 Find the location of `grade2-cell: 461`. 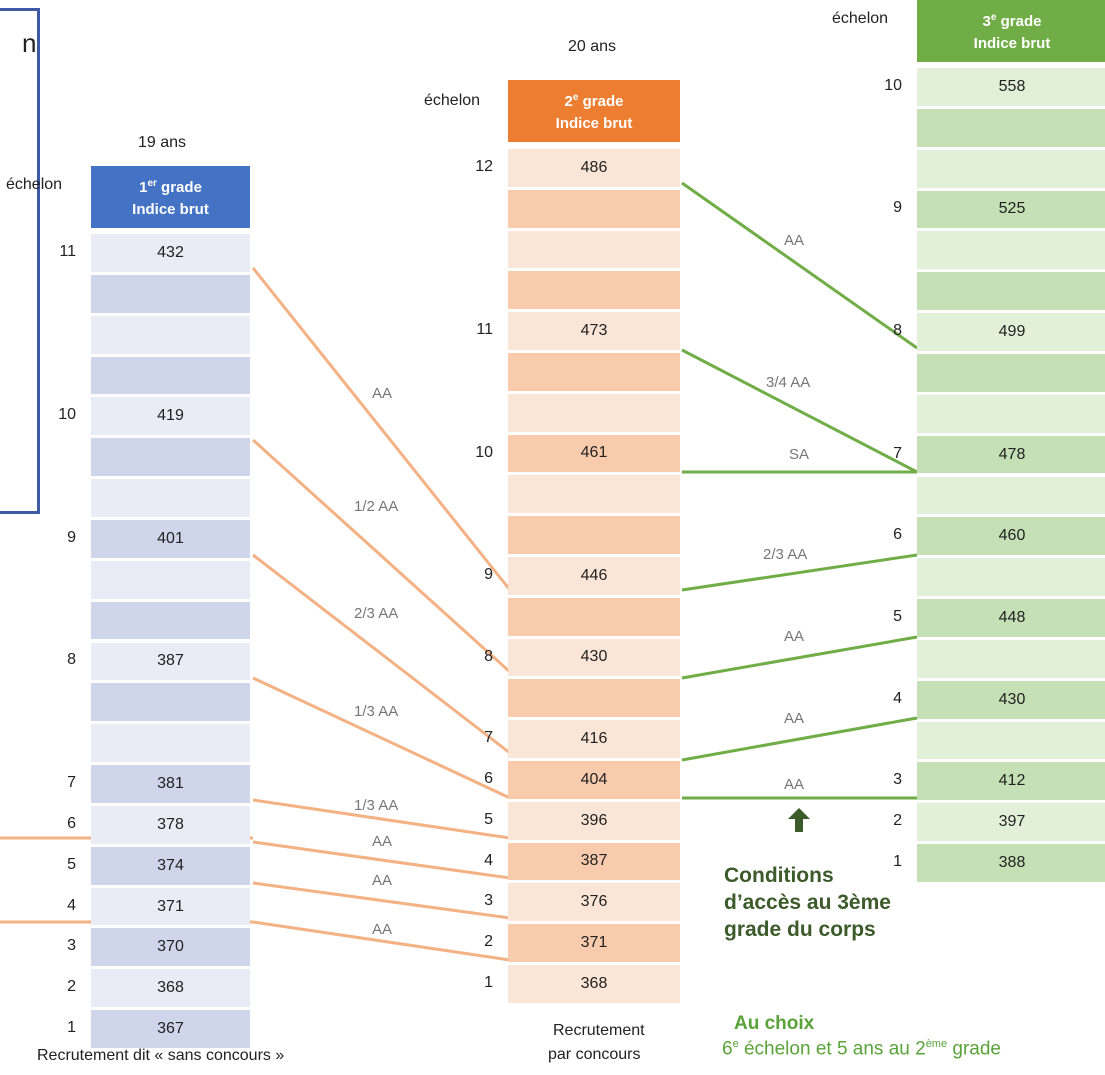

grade2-cell: 461 is located at coordinates (594, 453).